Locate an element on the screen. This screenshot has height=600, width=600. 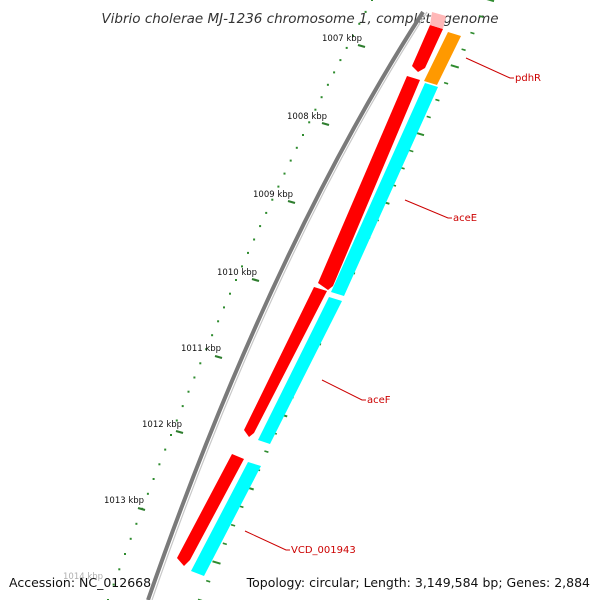
callout-aceE is located at coordinates (428, 209).